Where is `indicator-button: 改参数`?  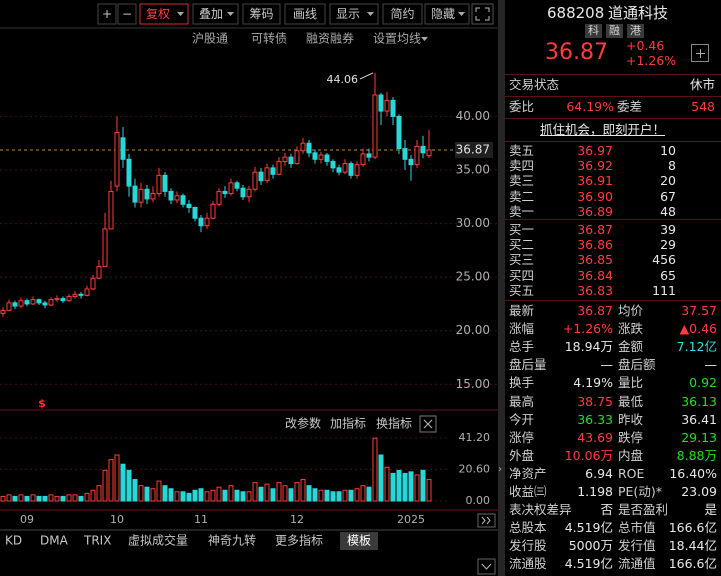 indicator-button: 改参数 is located at coordinates (303, 423).